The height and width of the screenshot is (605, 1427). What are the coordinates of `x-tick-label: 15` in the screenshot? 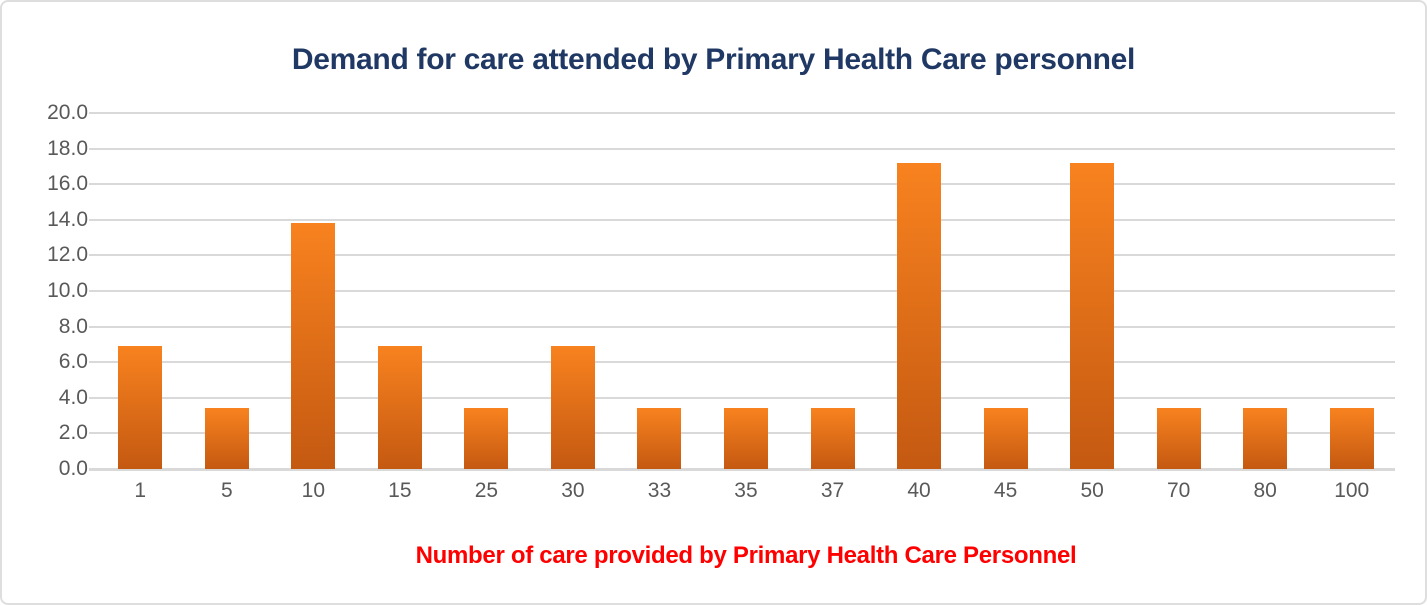 It's located at (400, 490).